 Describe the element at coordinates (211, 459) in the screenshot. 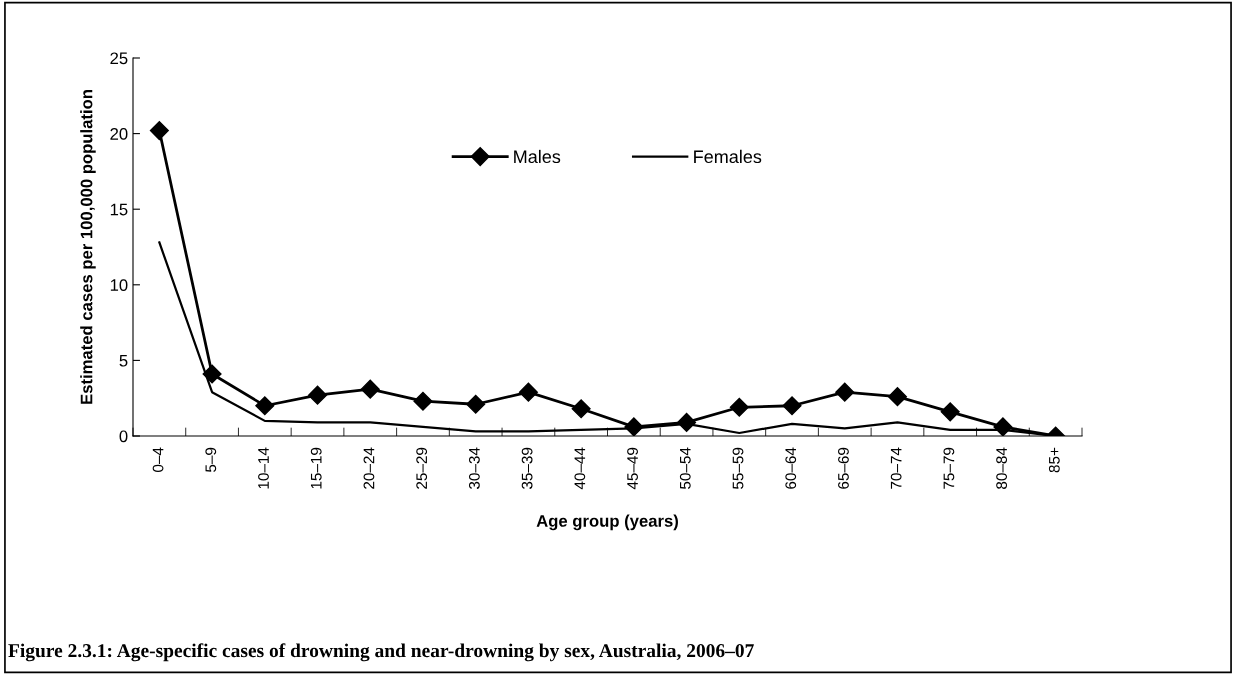

I see `x-tick-label: 5–9` at that location.